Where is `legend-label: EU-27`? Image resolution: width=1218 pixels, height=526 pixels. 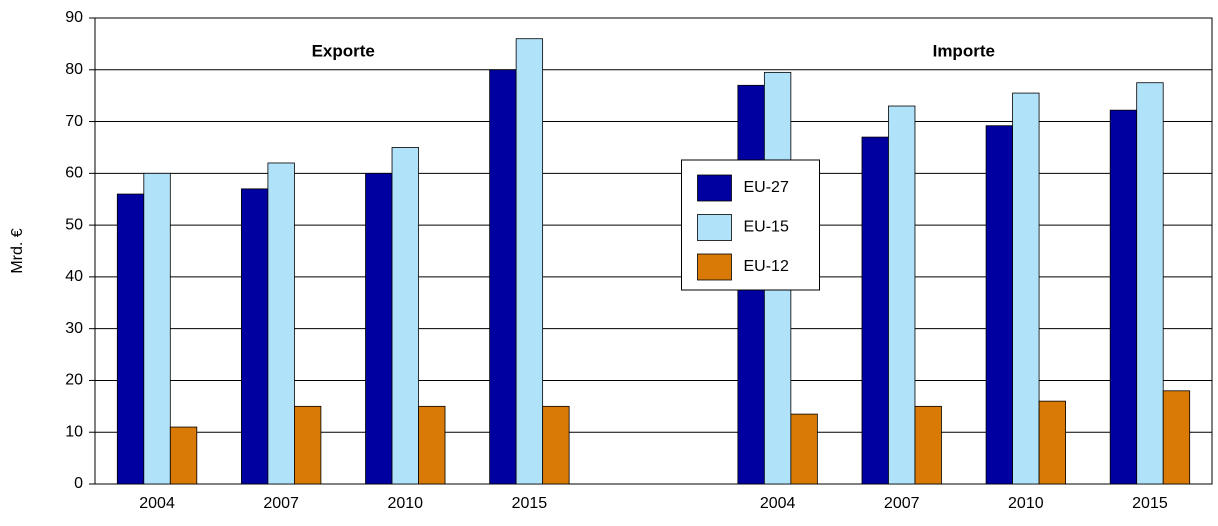 legend-label: EU-27 is located at coordinates (766, 187).